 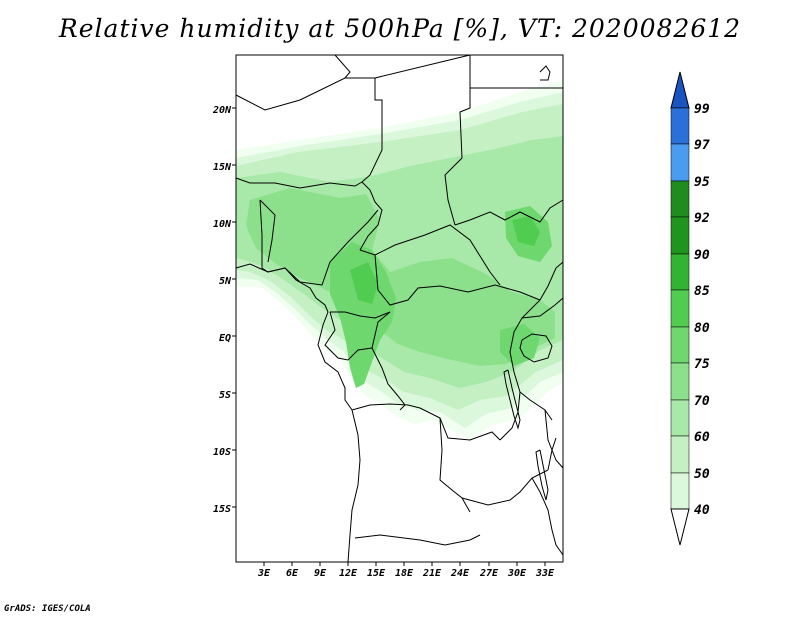 What do you see at coordinates (517, 573) in the screenshot?
I see `lon-label-30e: 30E` at bounding box center [517, 573].